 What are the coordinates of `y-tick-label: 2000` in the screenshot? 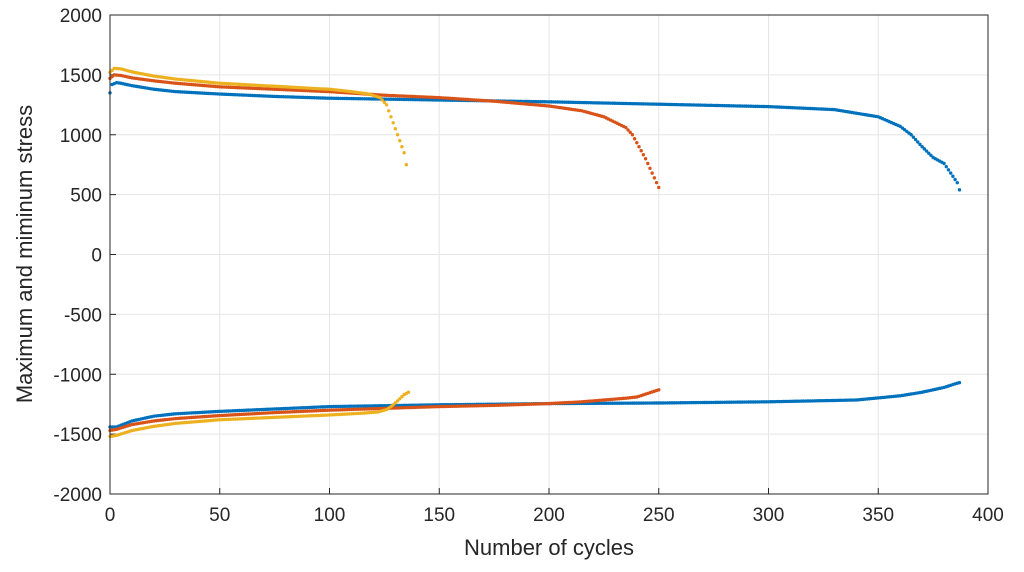 It's located at (81, 16).